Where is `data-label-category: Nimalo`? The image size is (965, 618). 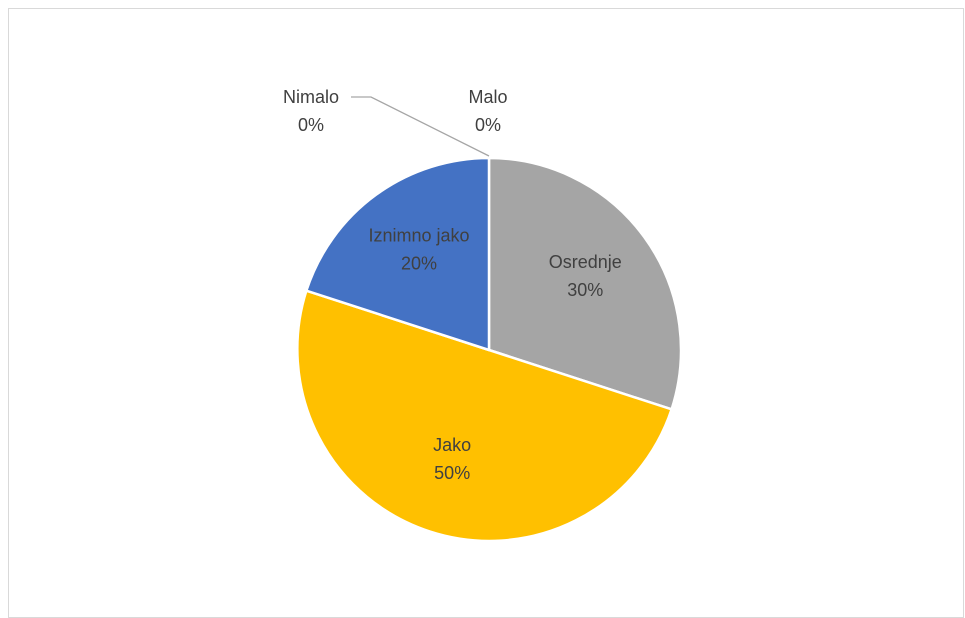
data-label-category: Nimalo is located at coordinates (311, 97).